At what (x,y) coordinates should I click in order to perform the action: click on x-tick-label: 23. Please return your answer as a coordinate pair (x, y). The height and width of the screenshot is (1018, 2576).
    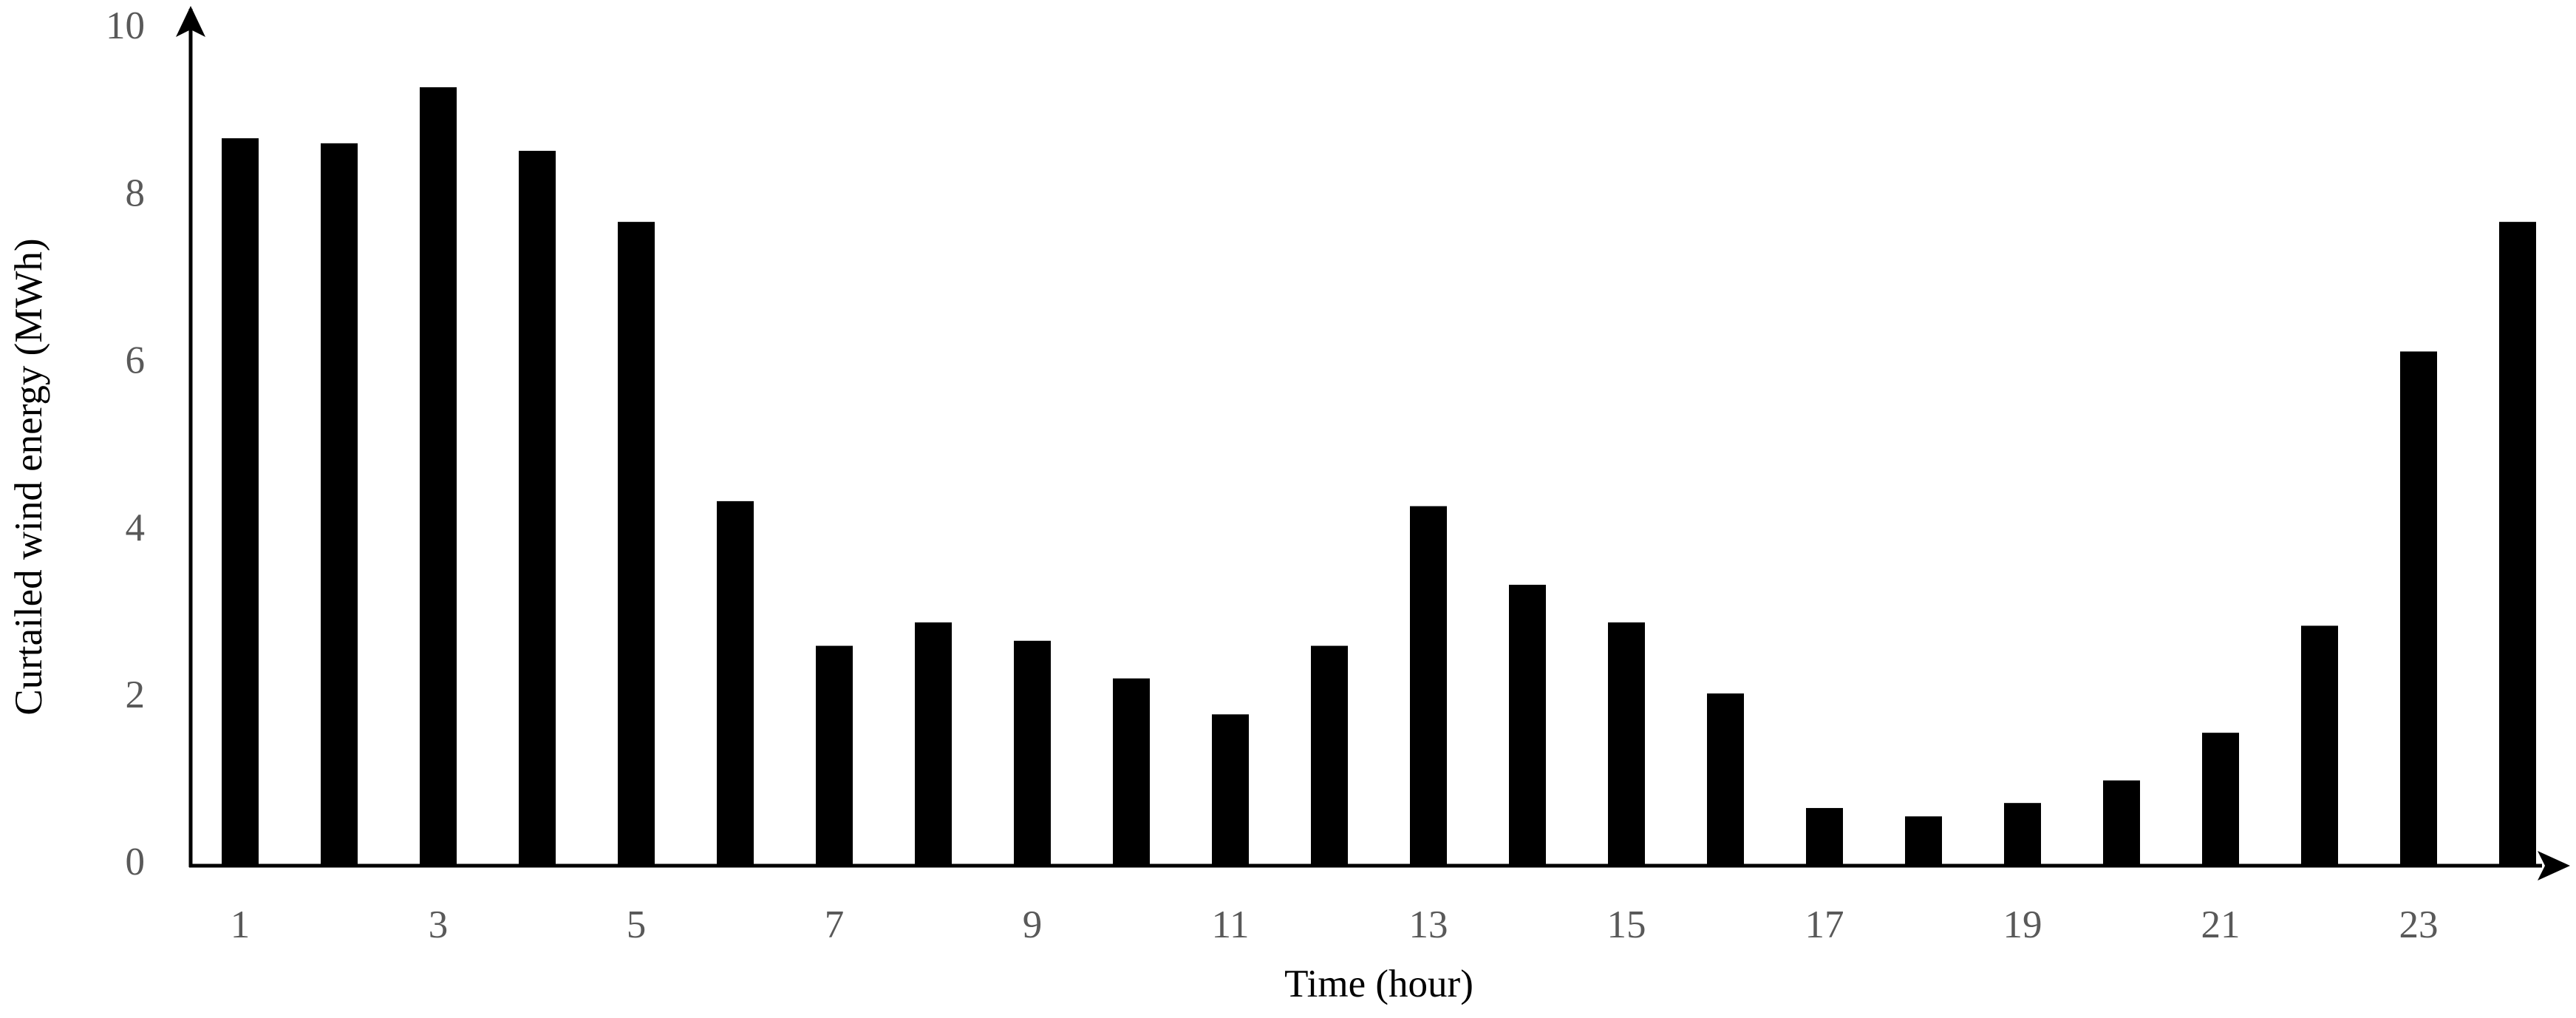
    Looking at the image, I should click on (2419, 924).